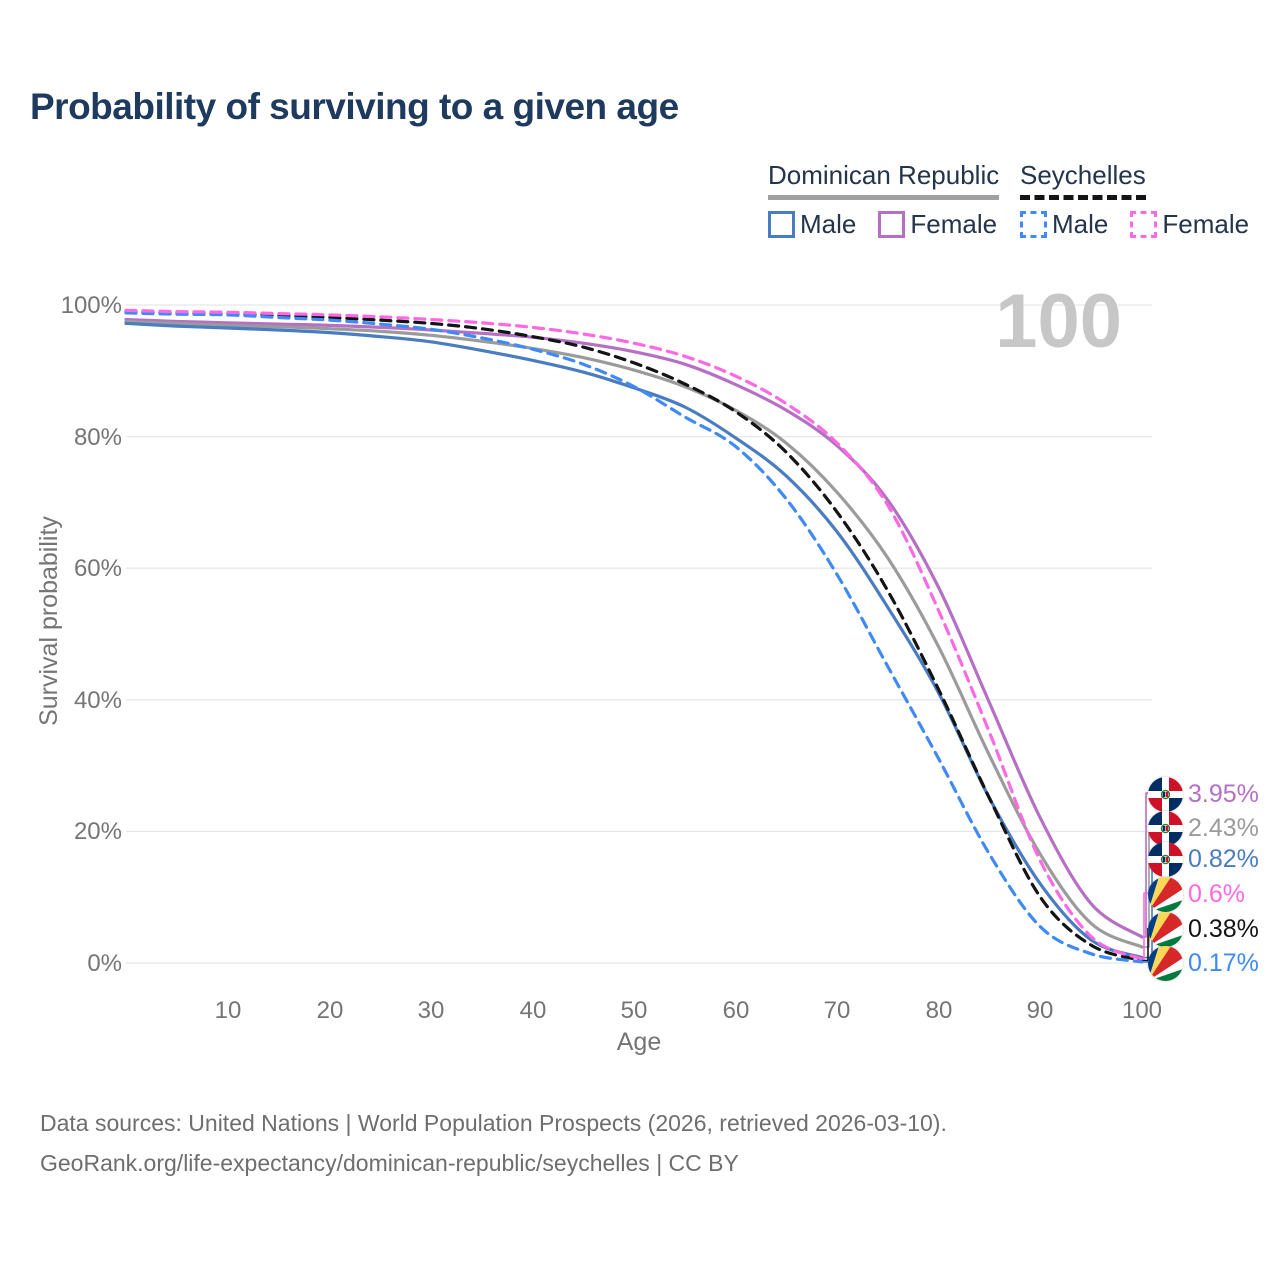  What do you see at coordinates (939, 1010) in the screenshot?
I see `x-tick-80: 80` at bounding box center [939, 1010].